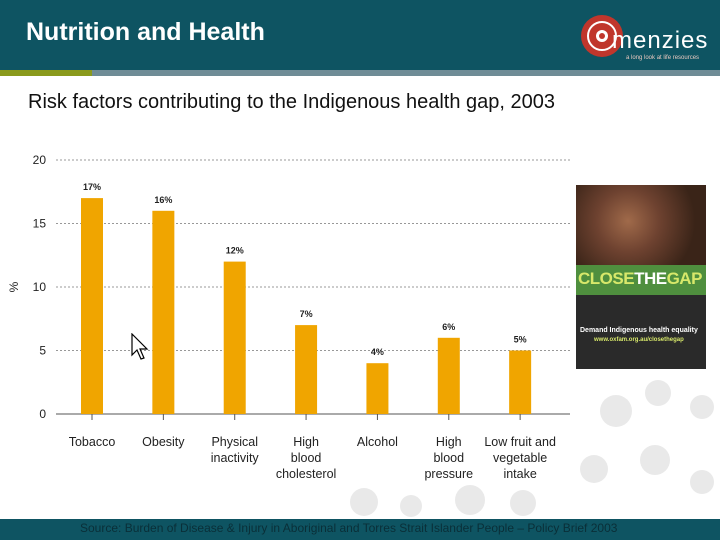 This screenshot has height=540, width=720. I want to click on y-tick-label: 15, so click(40, 224).